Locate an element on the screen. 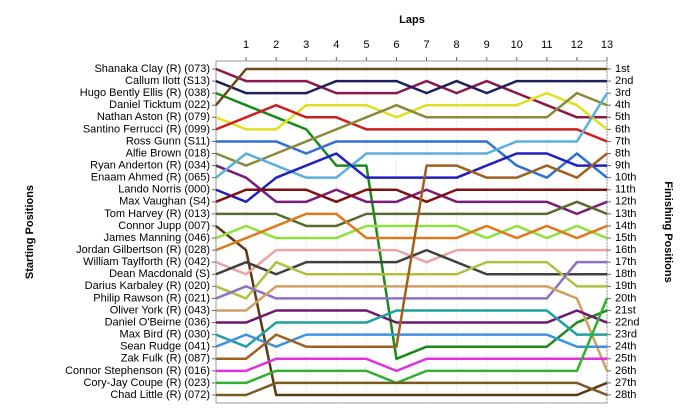  legend-label: Darius Karbaley (R) (020) is located at coordinates (147, 286).